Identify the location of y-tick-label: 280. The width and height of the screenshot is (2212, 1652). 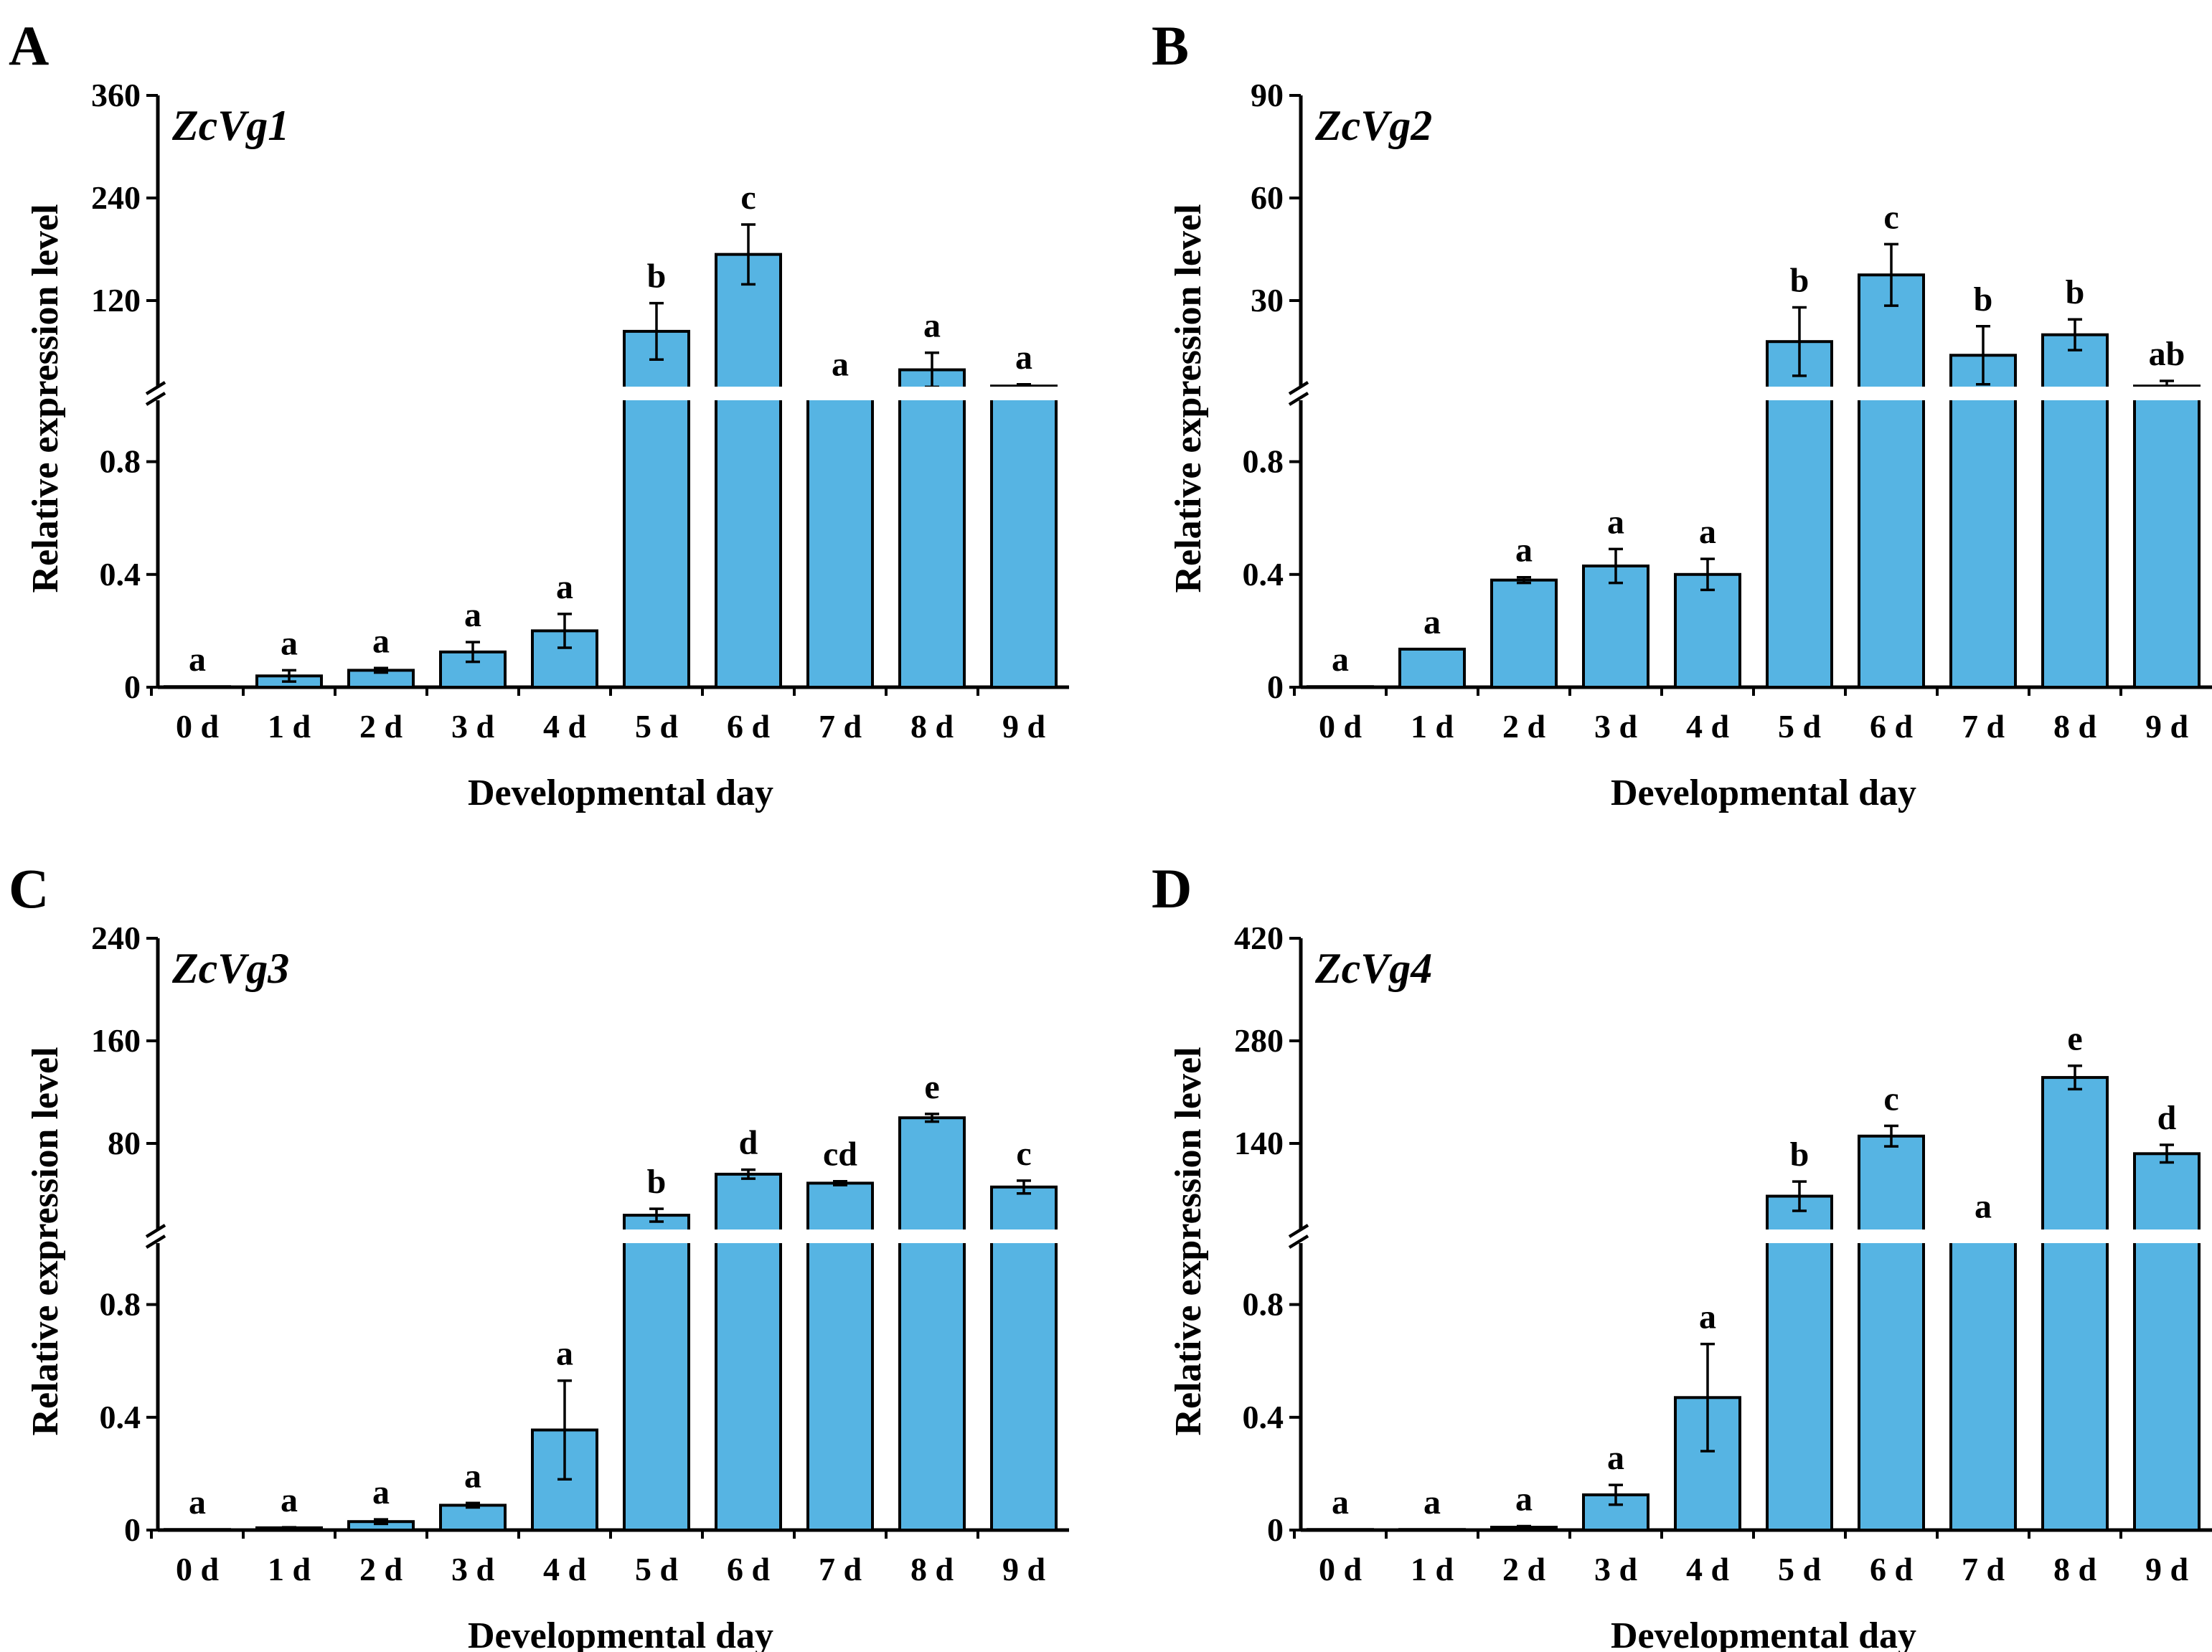
(1259, 1040).